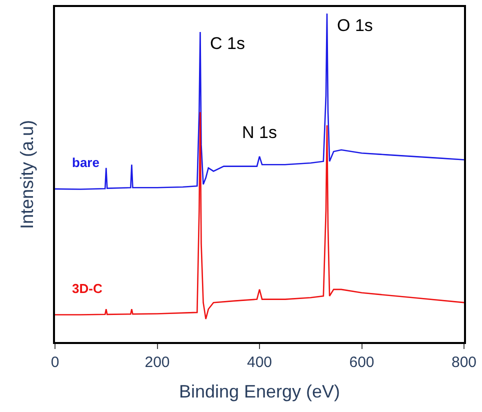  What do you see at coordinates (26, 175) in the screenshot?
I see `y-axis-title: Intensity (a.u)` at bounding box center [26, 175].